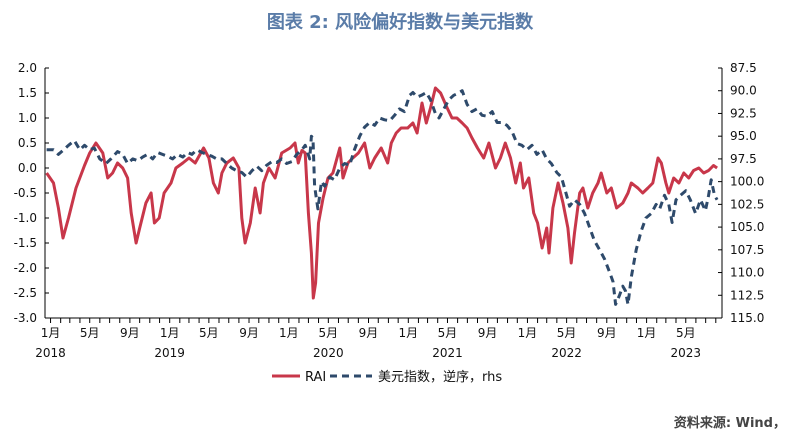 The width and height of the screenshot is (800, 440). Describe the element at coordinates (25, 318) in the screenshot. I see `y-left-tick-label: -3.0` at that location.